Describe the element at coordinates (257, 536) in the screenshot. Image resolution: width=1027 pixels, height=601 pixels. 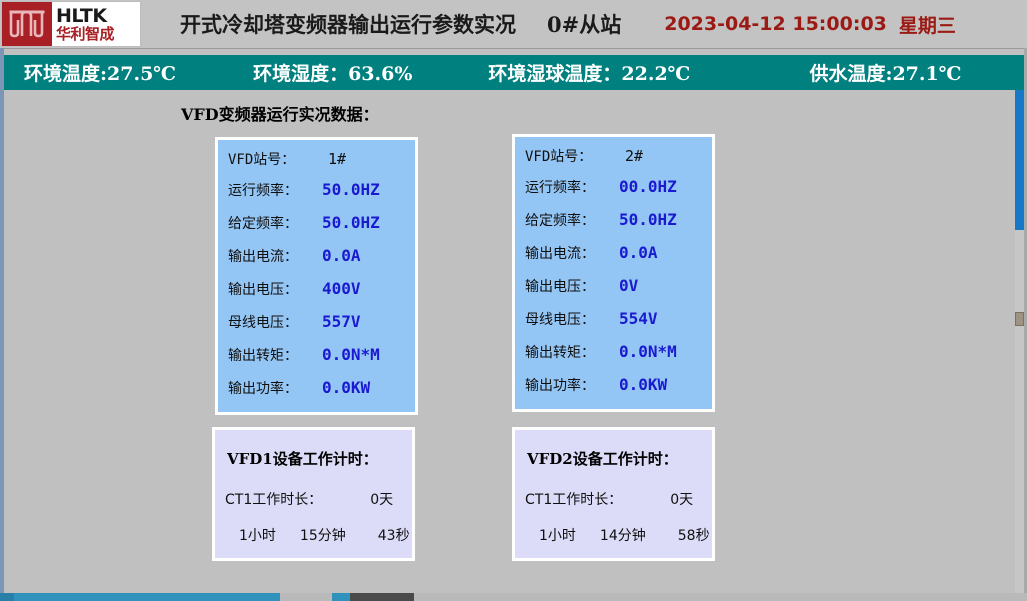
I see `vfd1-timer-hours: 1小时` at that location.